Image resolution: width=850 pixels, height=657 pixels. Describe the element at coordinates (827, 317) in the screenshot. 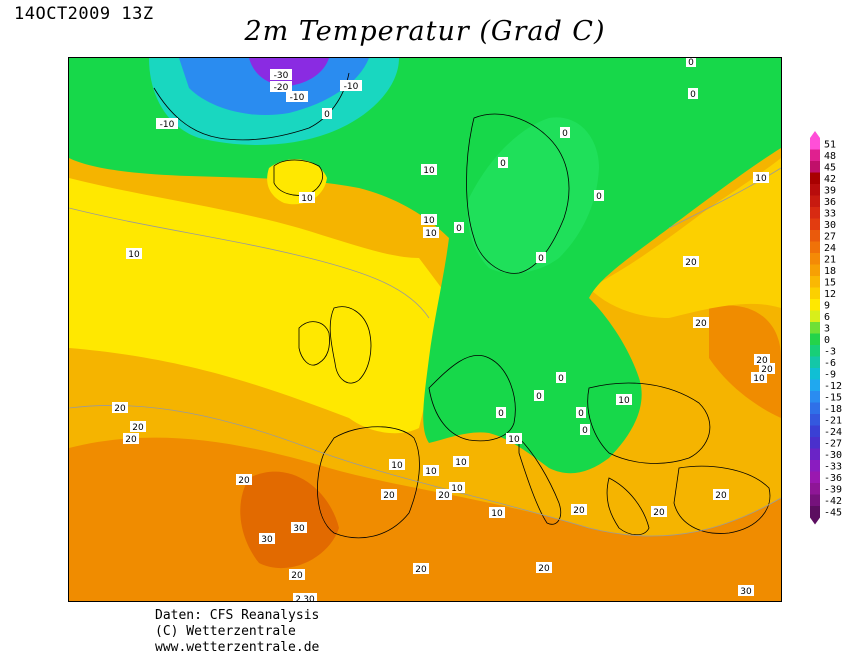

I see `legend-label: 6` at that location.